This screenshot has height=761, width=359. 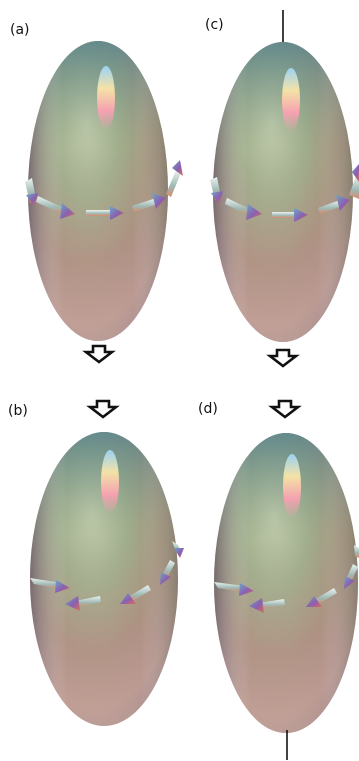 What do you see at coordinates (208, 409) in the screenshot?
I see `panel-label-d: (d)` at bounding box center [208, 409].